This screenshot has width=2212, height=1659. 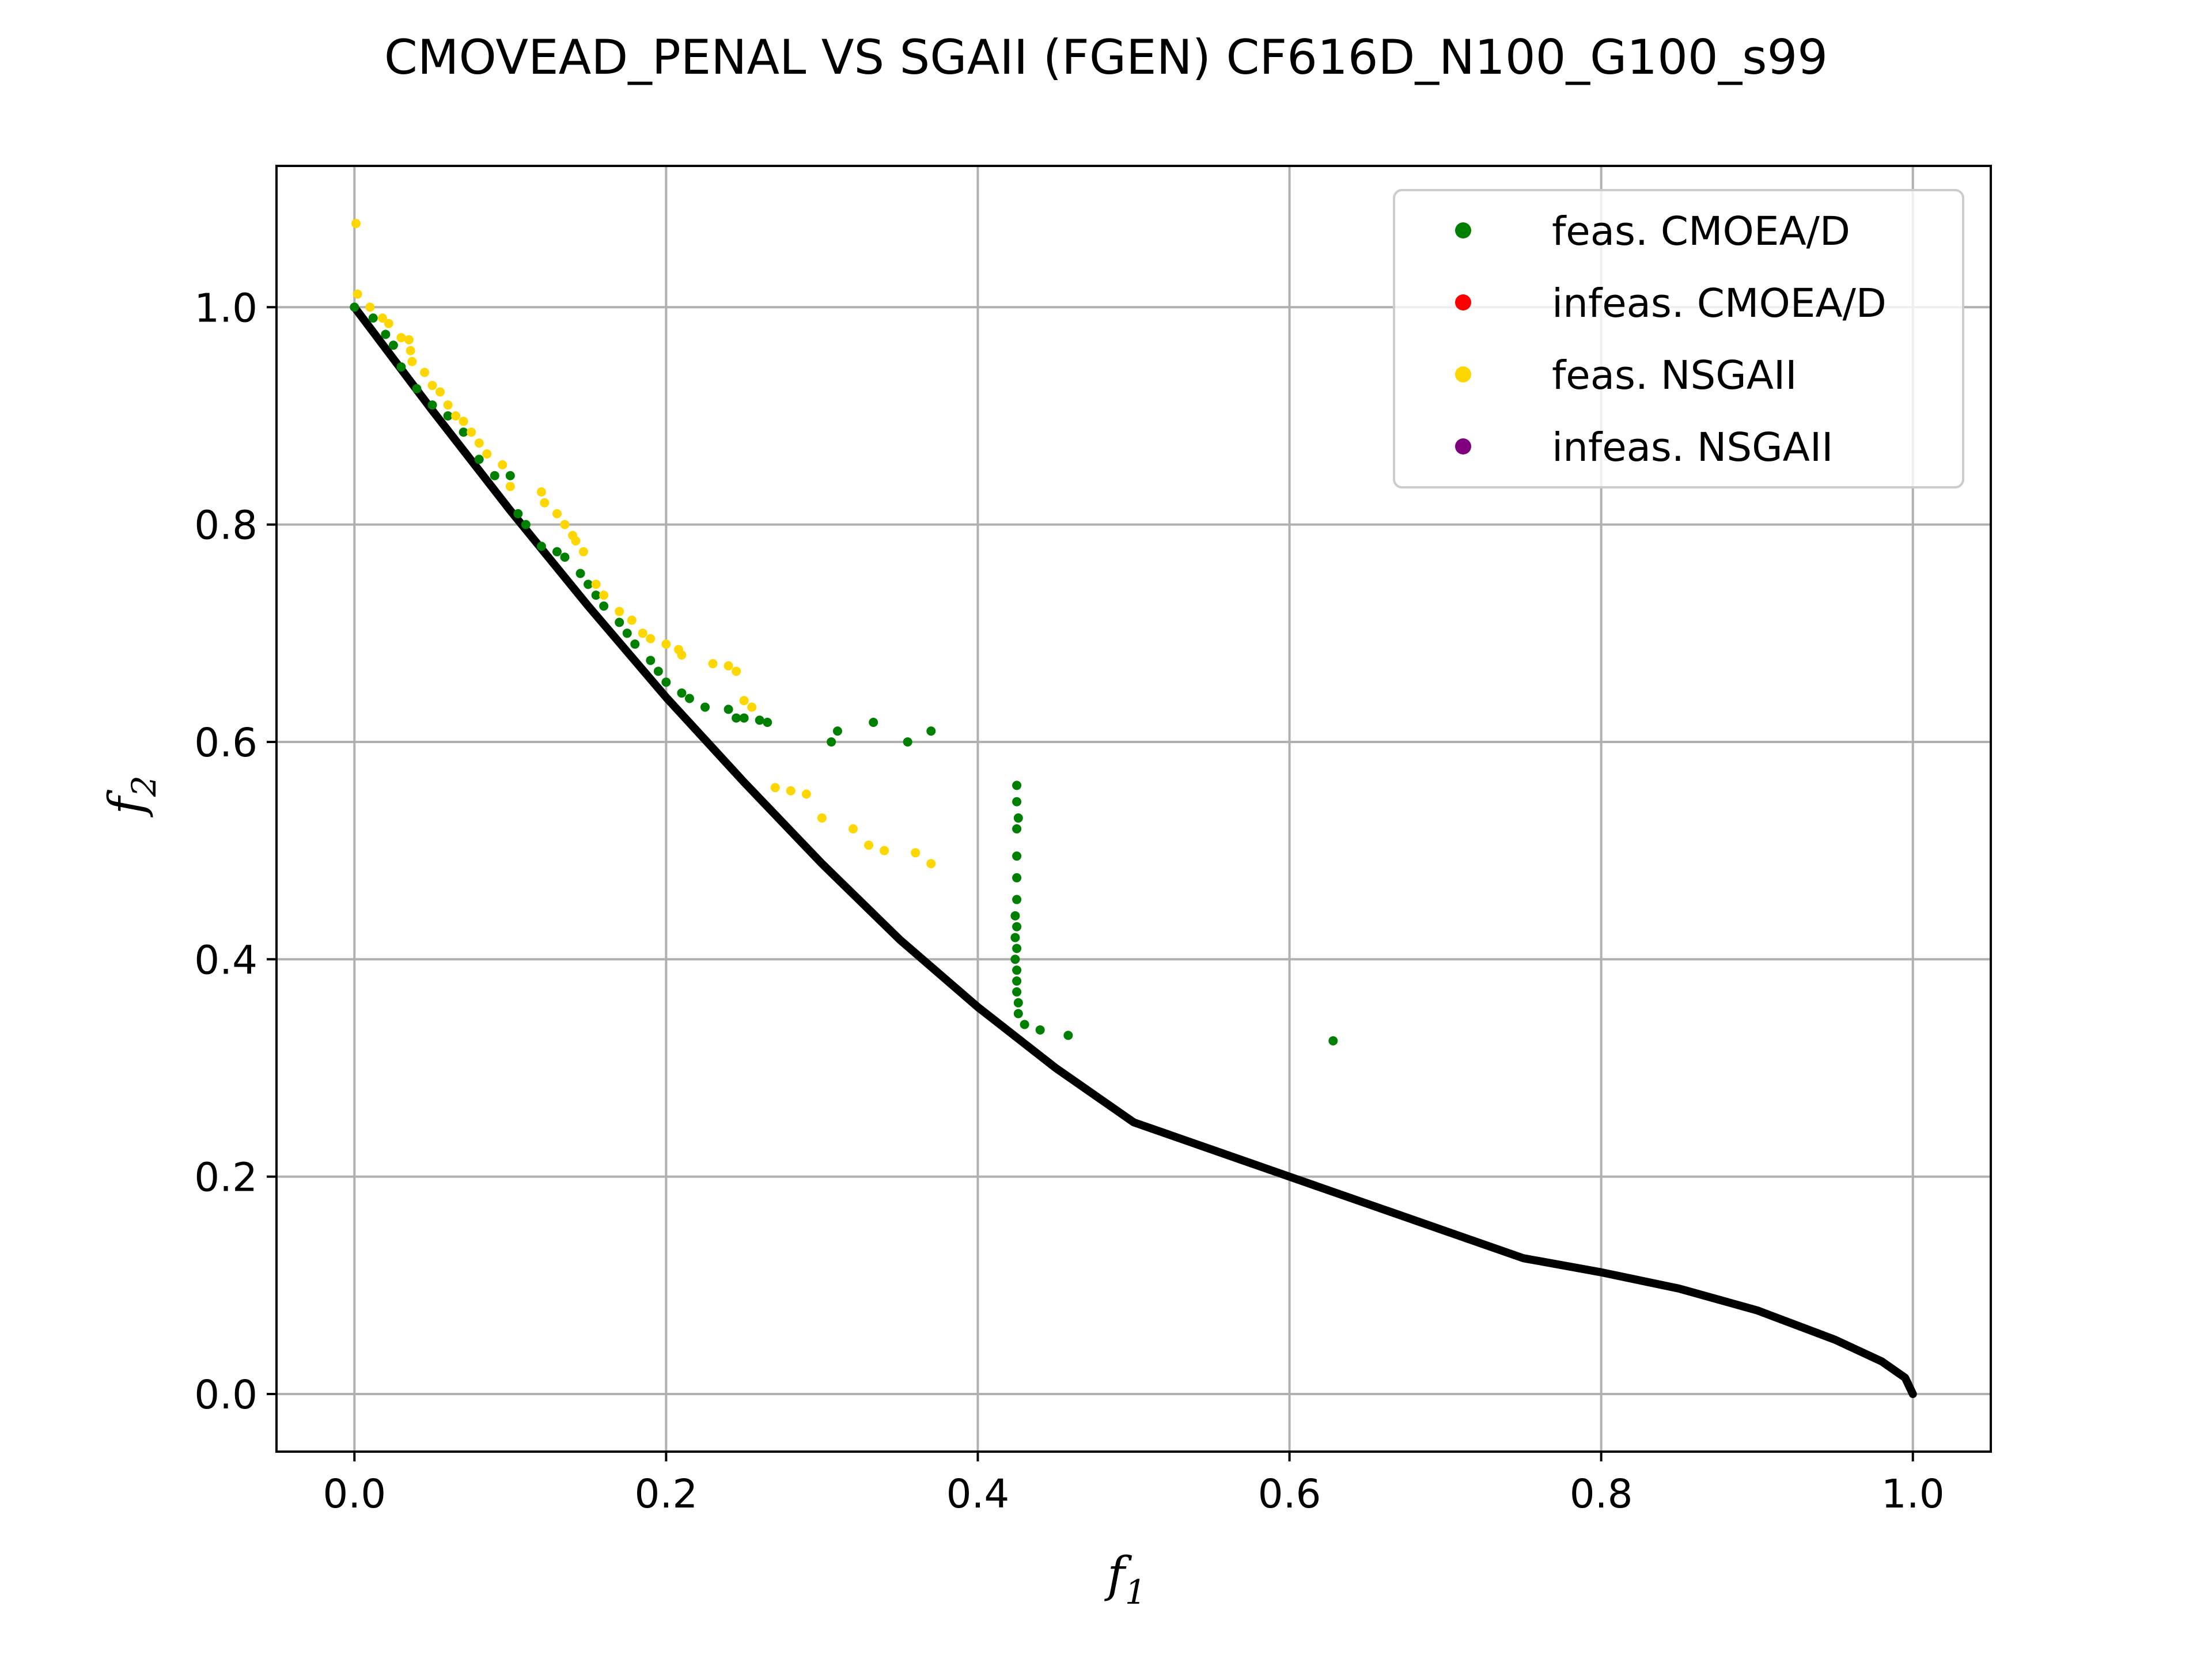 I want to click on y-tick-label: 0.8, so click(x=225, y=526).